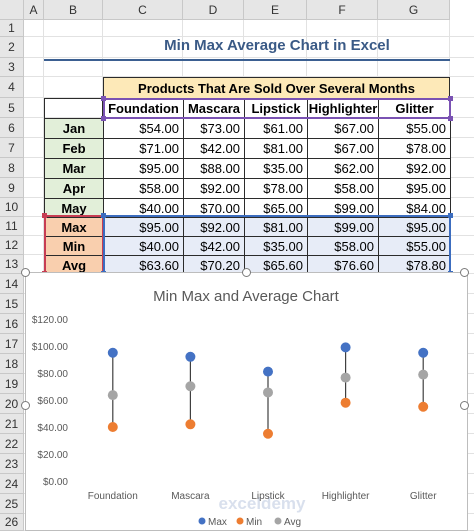  I want to click on row-header-2: 2, so click(12, 47).